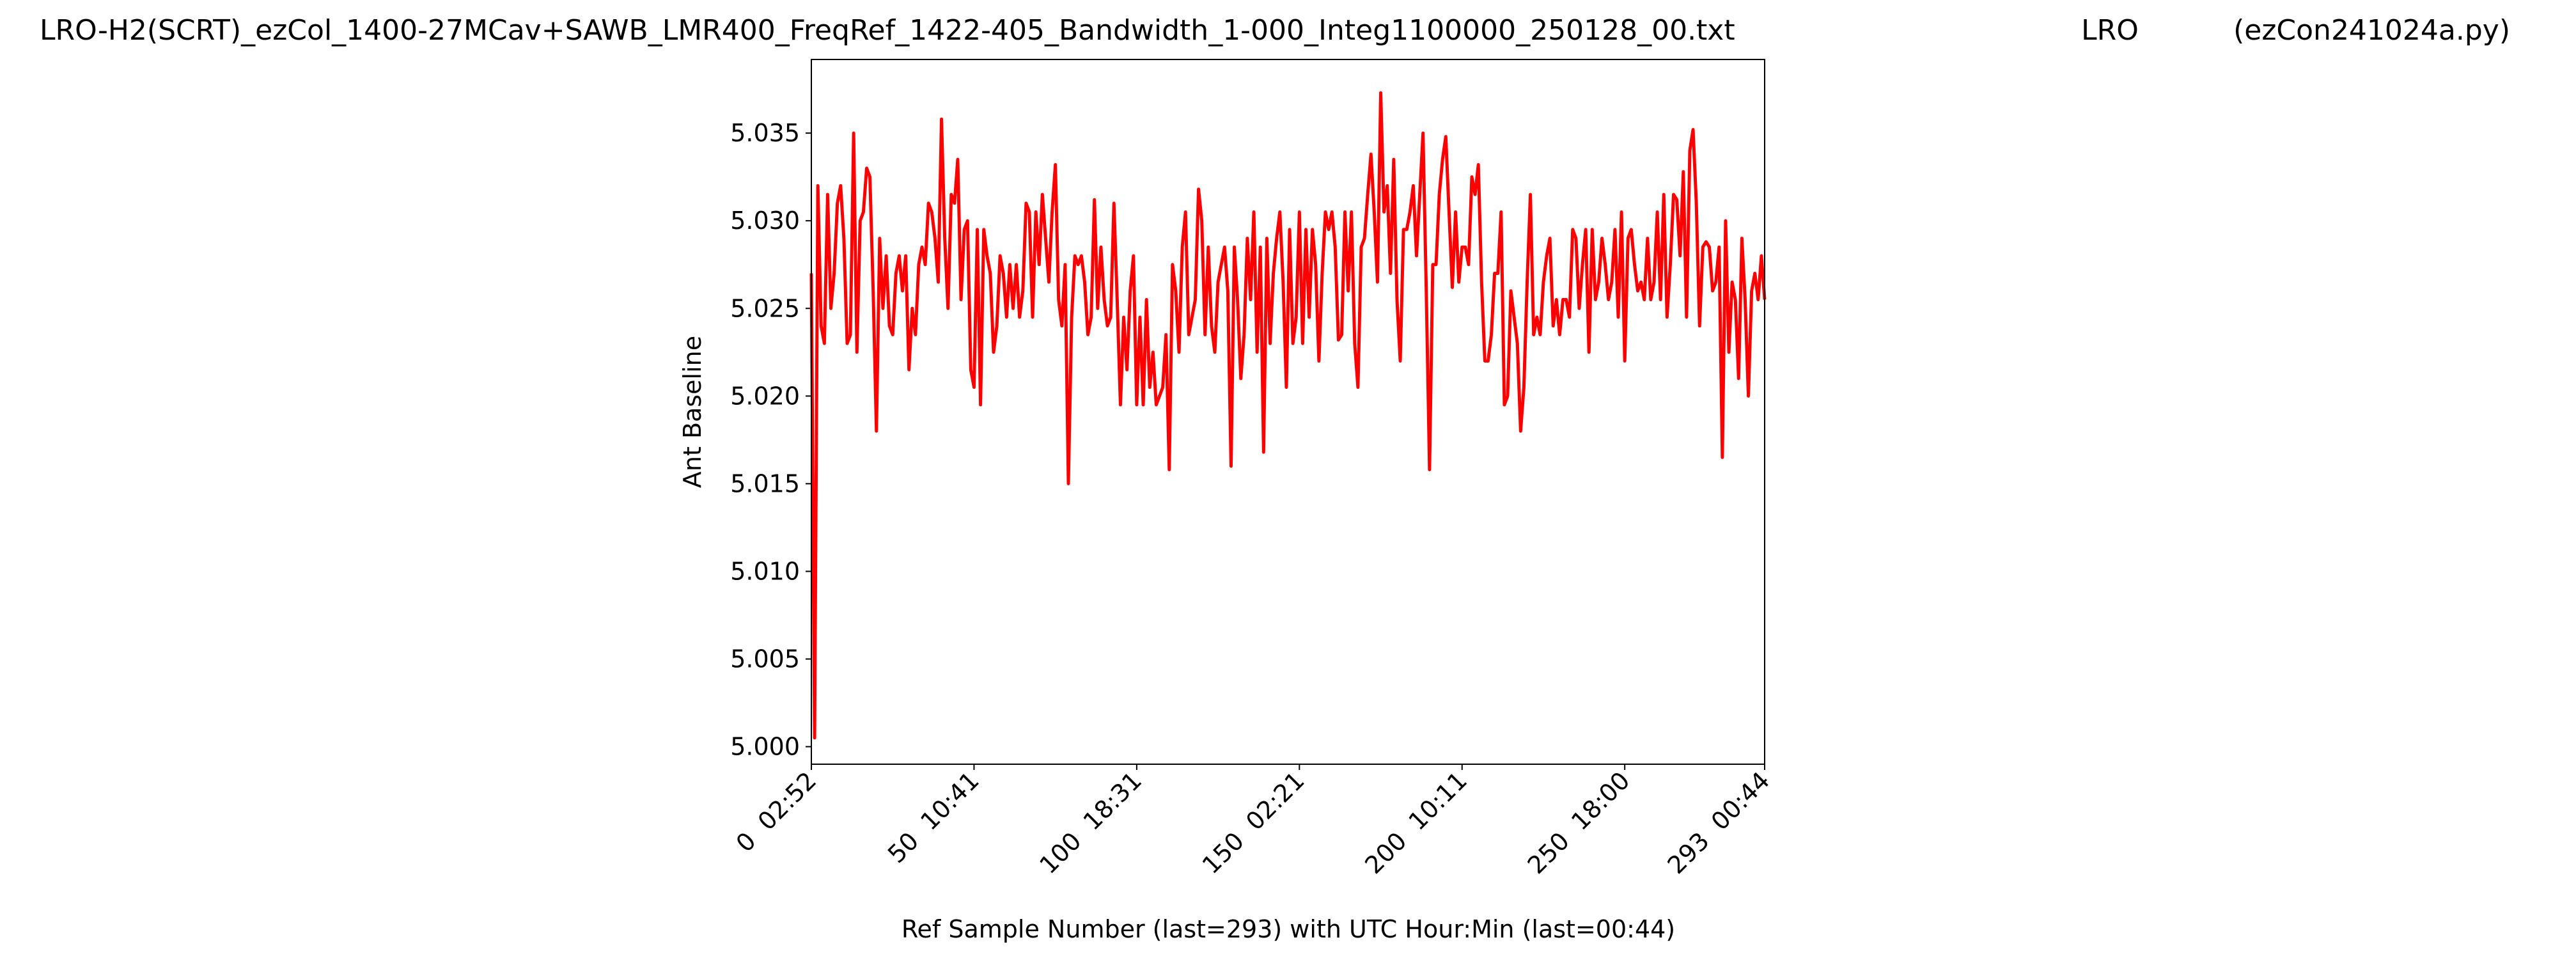  Describe the element at coordinates (765, 747) in the screenshot. I see `y-tick-label: 5.000` at that location.